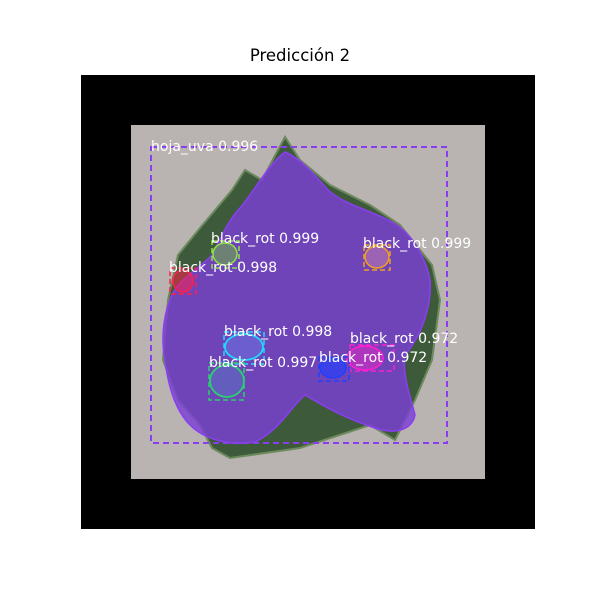 The image size is (600, 600). I want to click on label-black-rot-6: black_rot 0.972, so click(404, 339).